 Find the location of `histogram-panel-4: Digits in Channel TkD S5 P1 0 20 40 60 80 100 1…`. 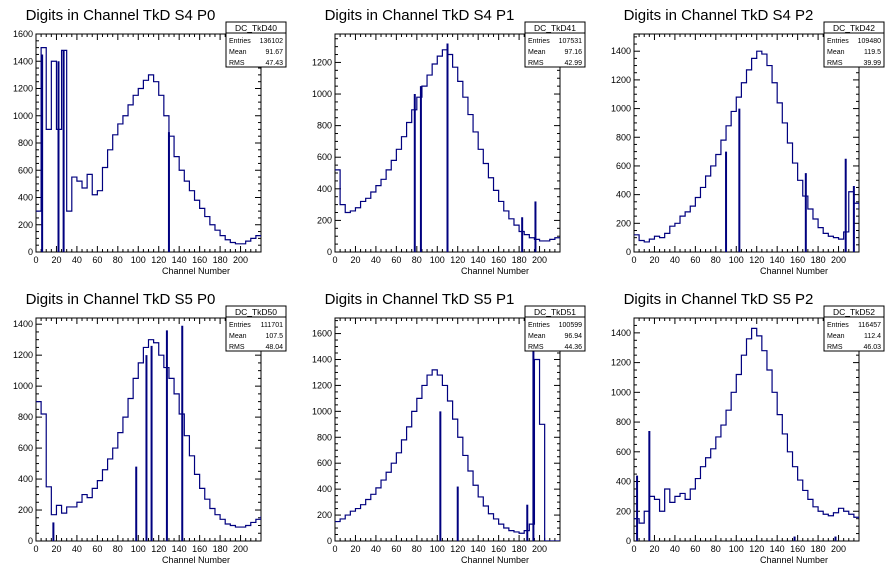

histogram-panel-4: Digits in Channel TkD S5 P1 0 20 40 60 80 100 1… is located at coordinates (449, 428).